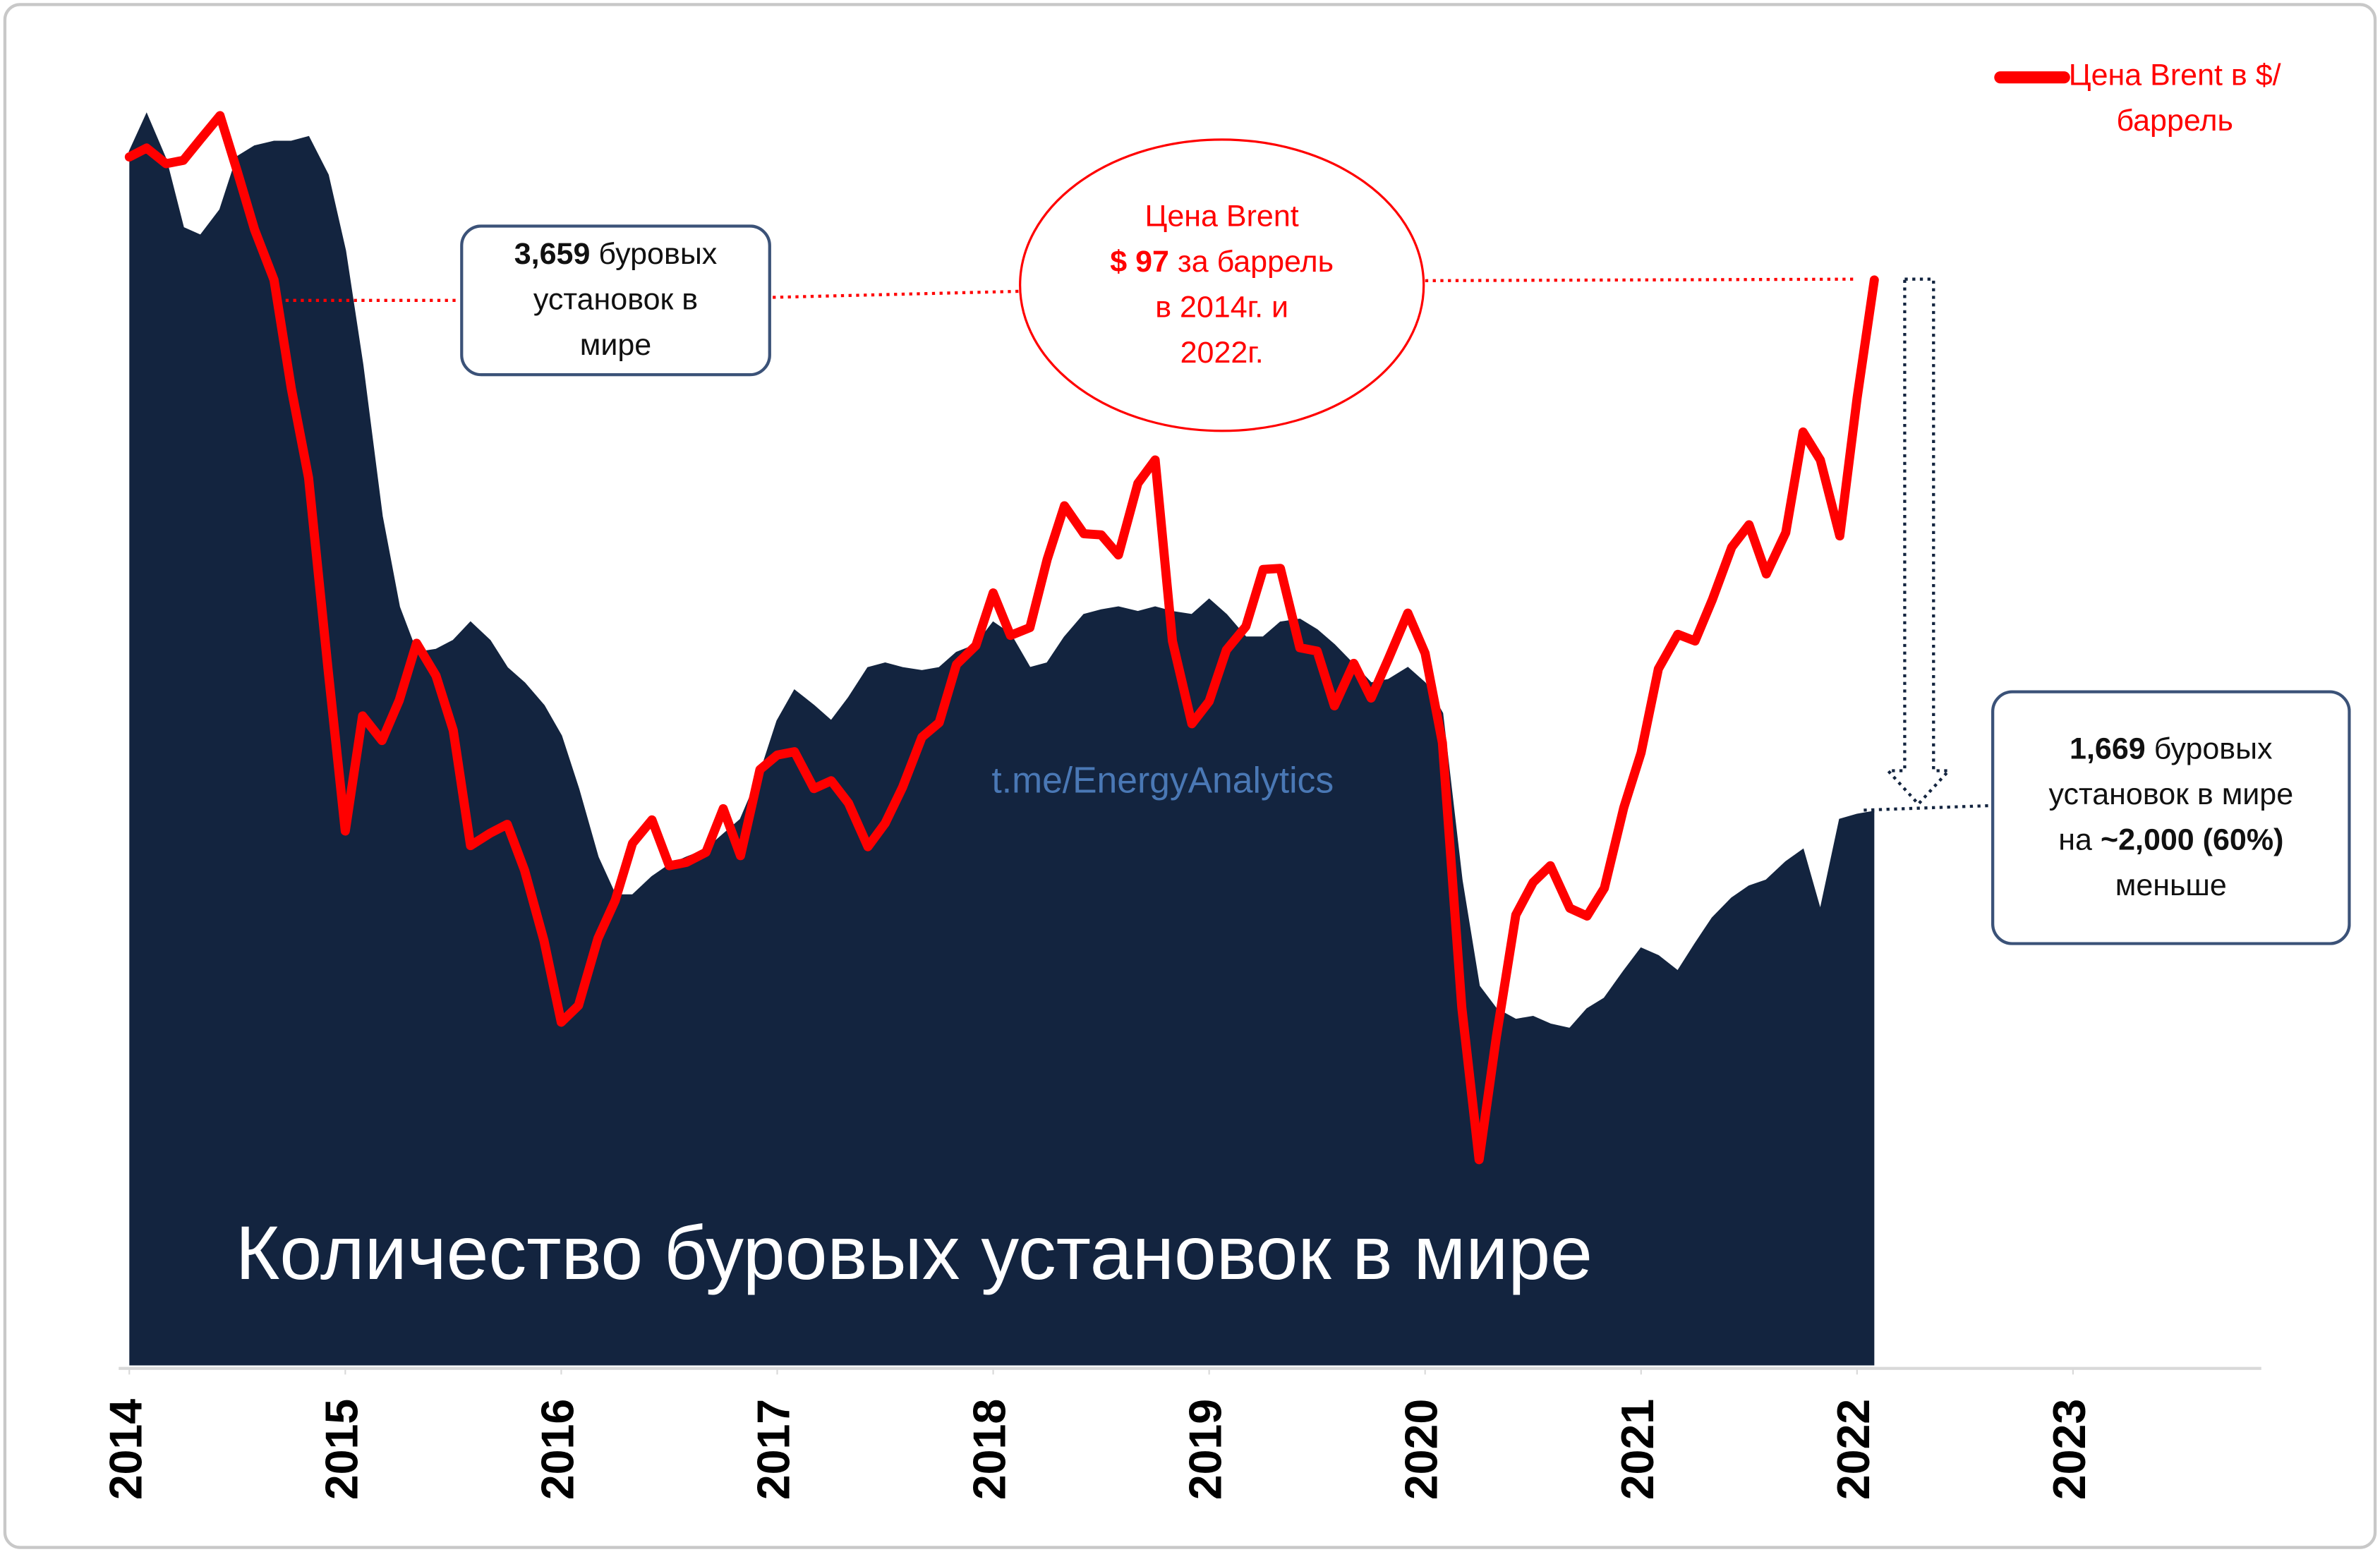 This screenshot has height=1552, width=2380. I want to click on annotation-text: на, so click(2075, 840).